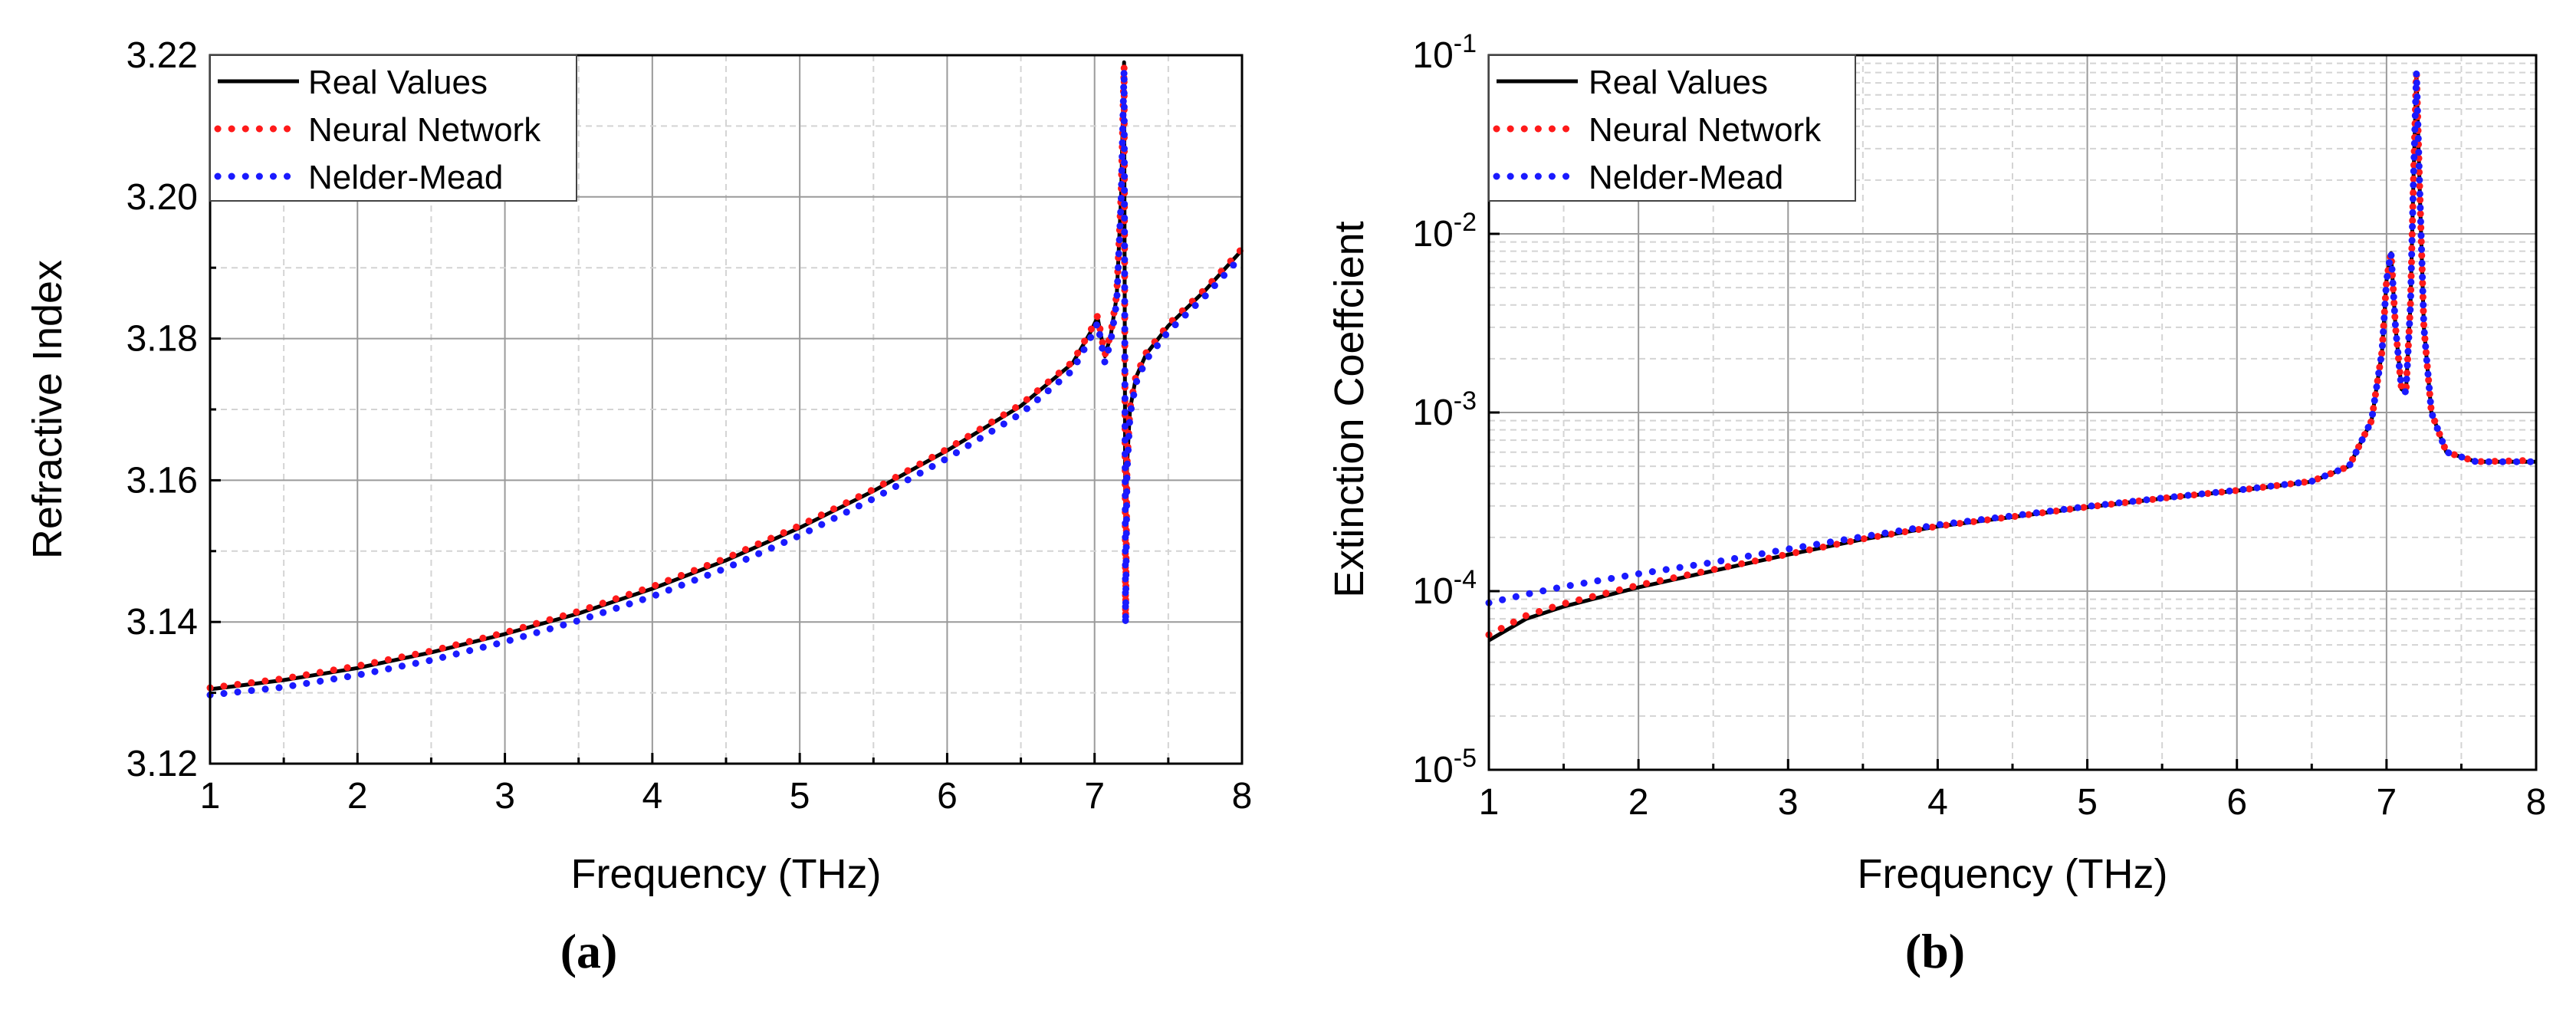  Describe the element at coordinates (162, 198) in the screenshot. I see `panel-a-y-tick-label: 3.20` at that location.